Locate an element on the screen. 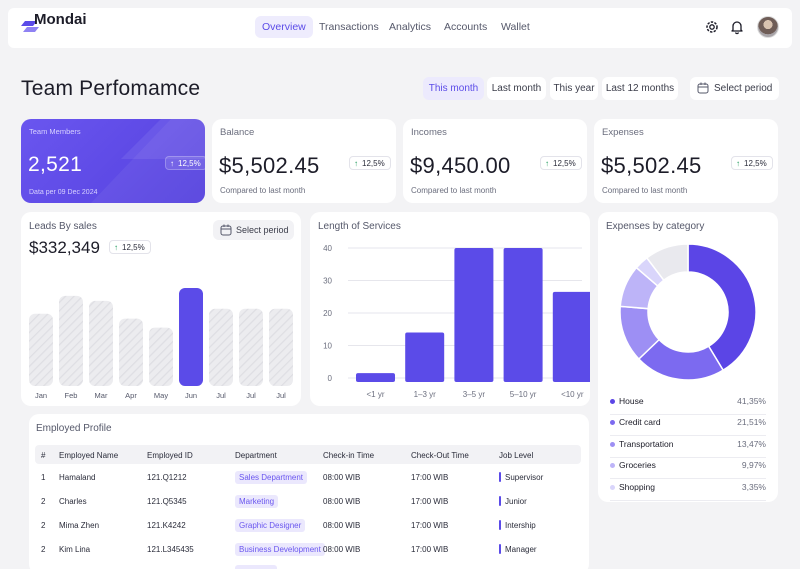  x-tick-label: 1–3 yr is located at coordinates (425, 394).